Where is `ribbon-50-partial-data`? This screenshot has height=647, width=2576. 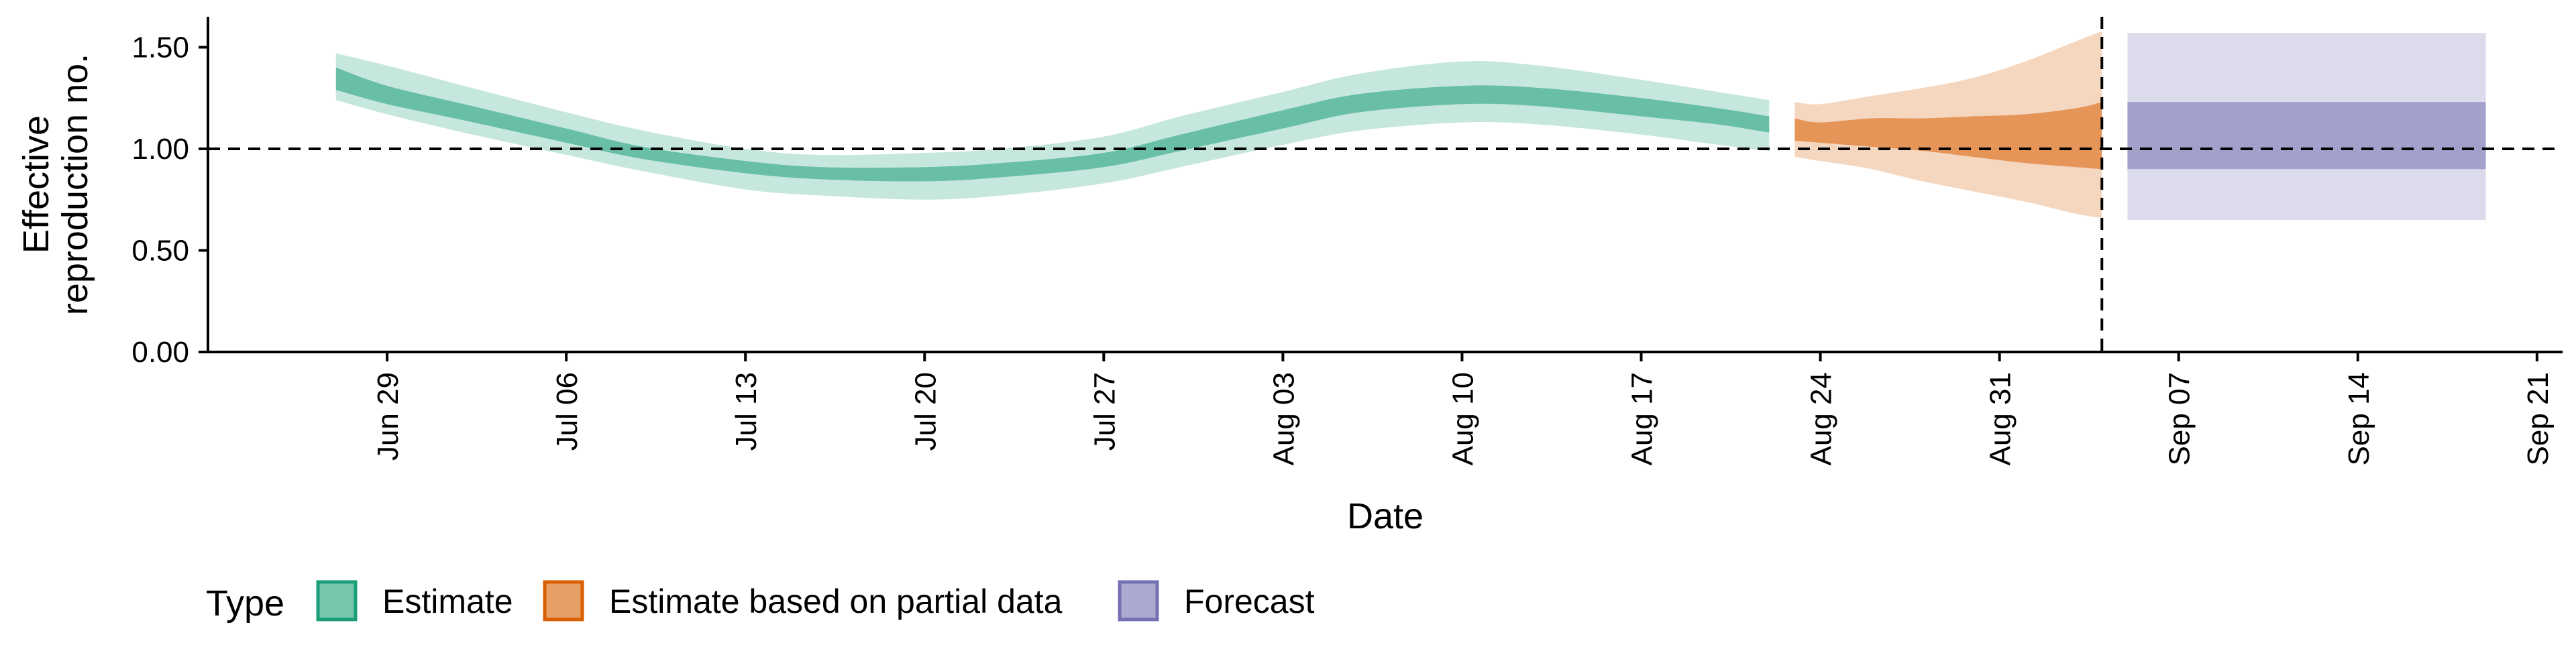
ribbon-50-partial-data is located at coordinates (1948, 136).